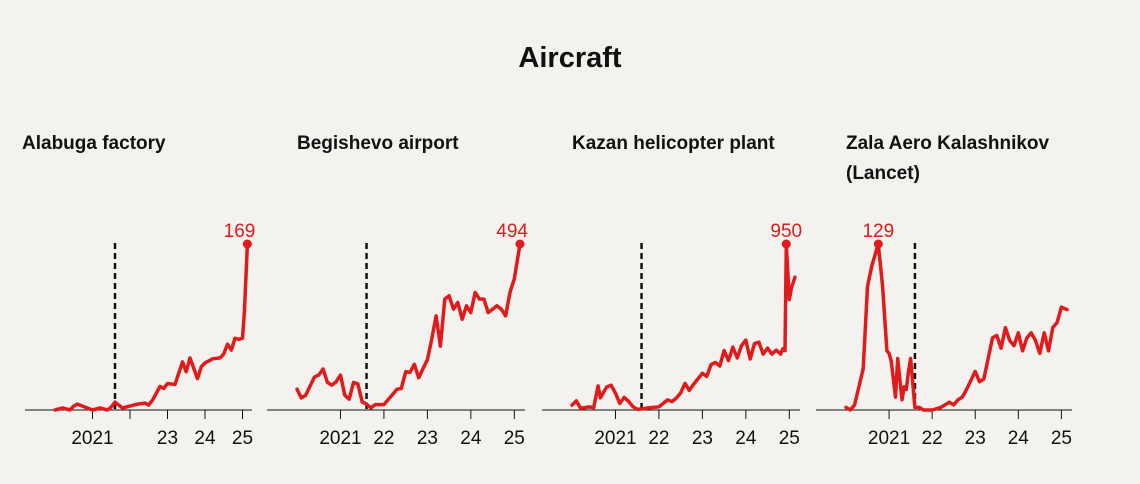 The height and width of the screenshot is (484, 1140). Describe the element at coordinates (378, 143) in the screenshot. I see `panel-title: Begishevo airport` at that location.